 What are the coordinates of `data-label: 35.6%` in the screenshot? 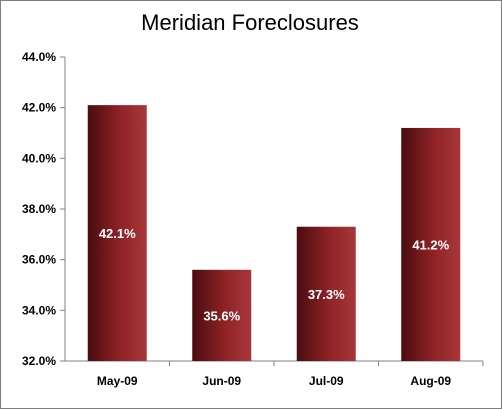 It's located at (221, 315).